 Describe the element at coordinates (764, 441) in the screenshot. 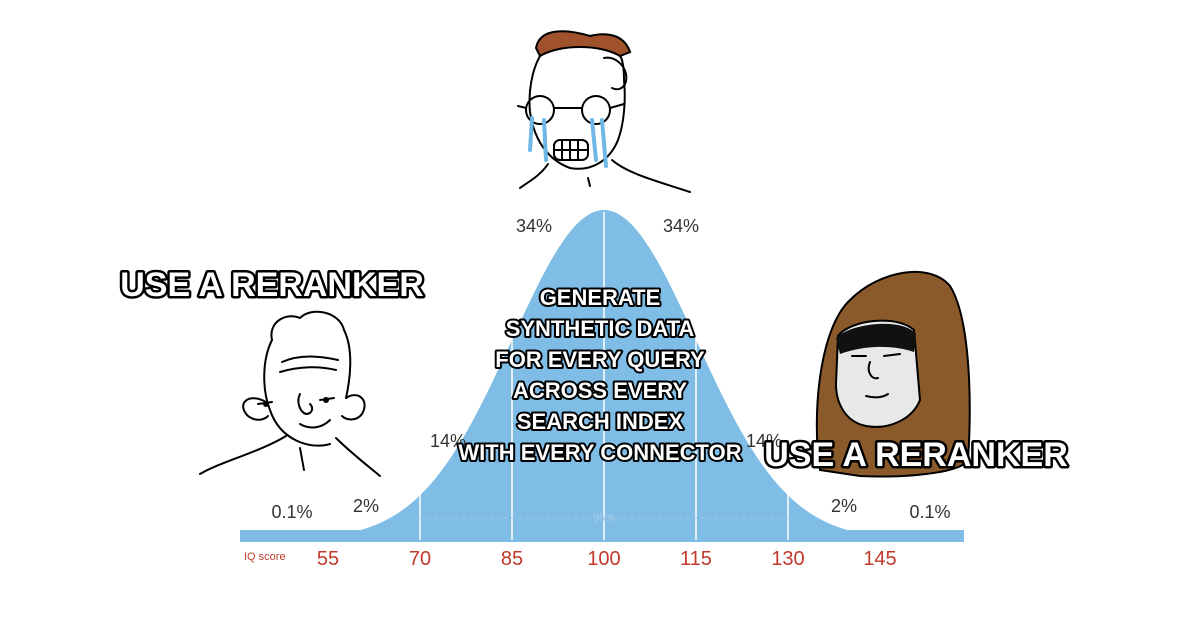

I see `pct-right-14: 14%` at that location.